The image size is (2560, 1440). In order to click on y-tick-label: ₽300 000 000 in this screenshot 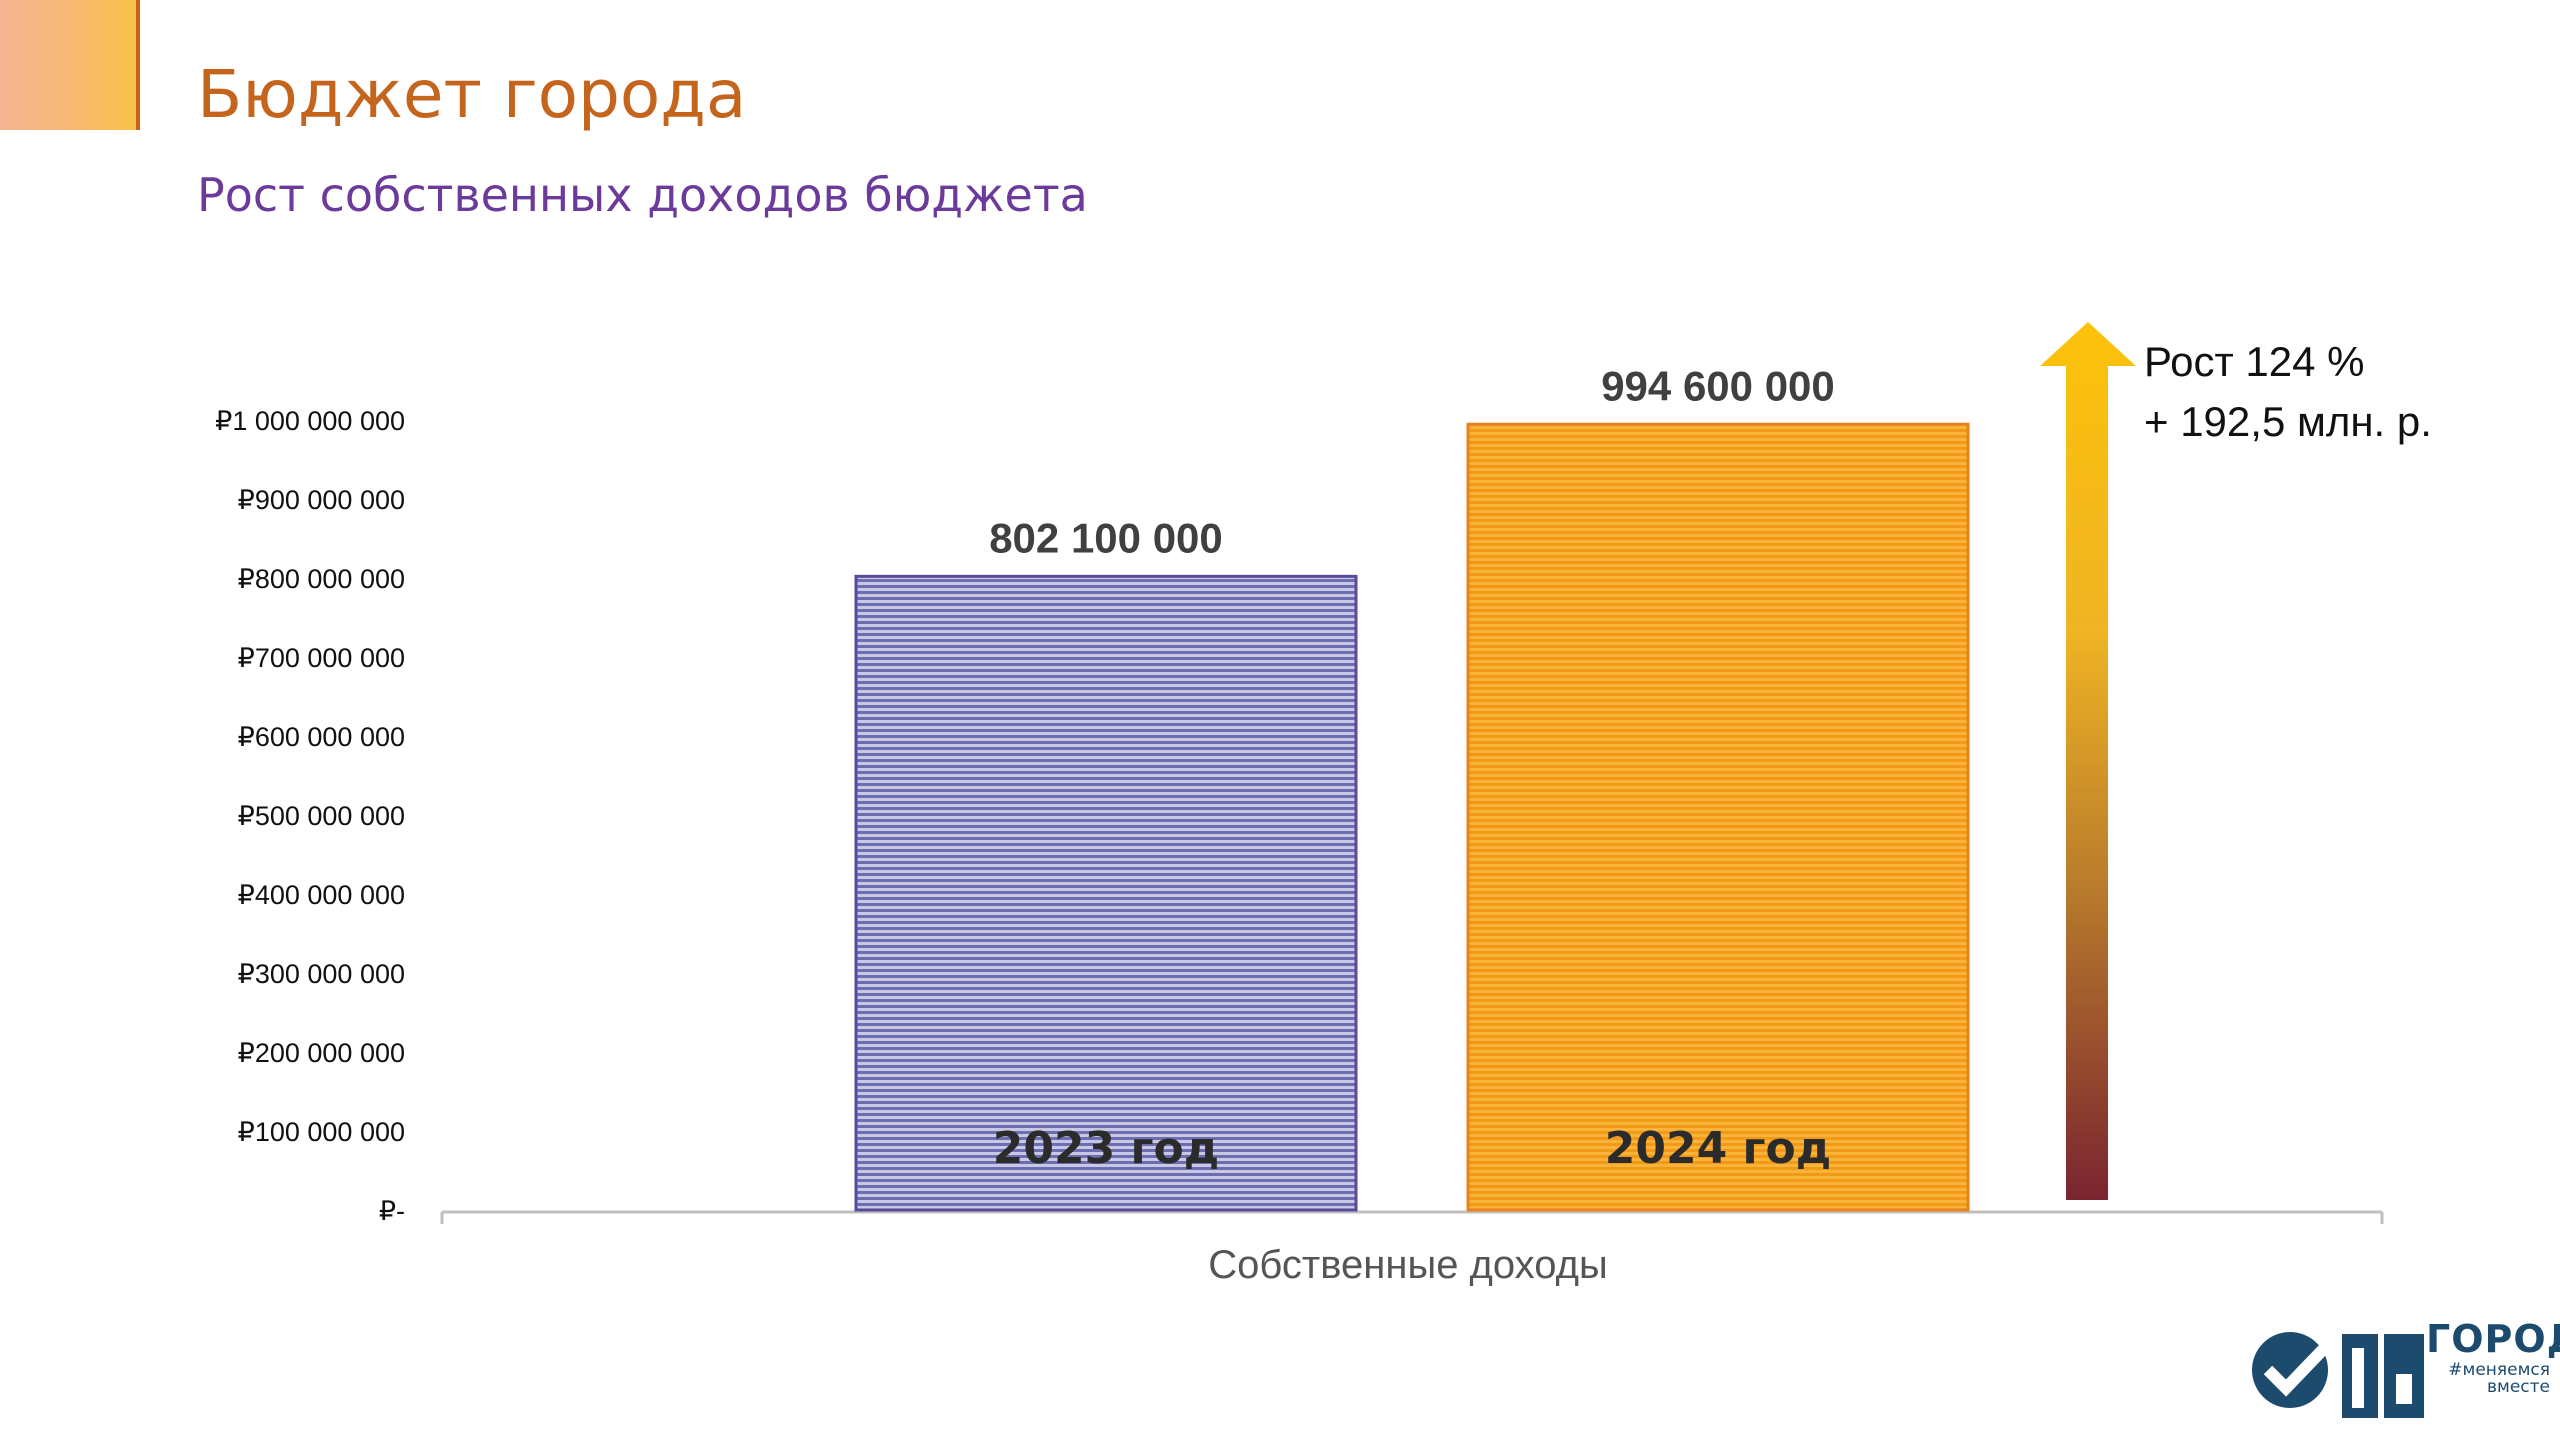, I will do `click(321, 974)`.